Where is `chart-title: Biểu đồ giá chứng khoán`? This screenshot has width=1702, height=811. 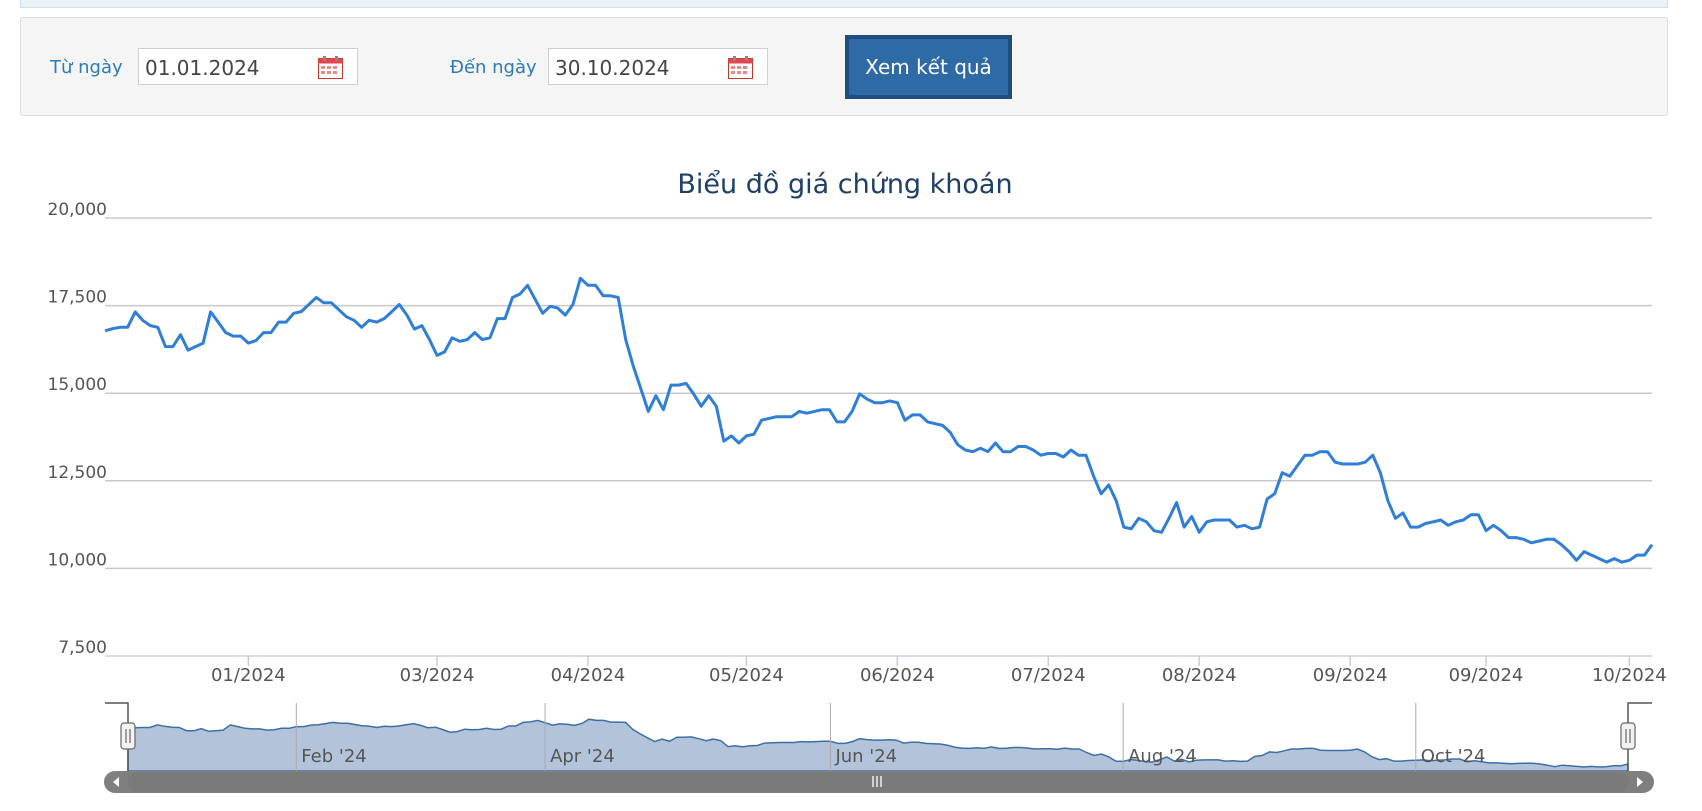 chart-title: Biểu đồ giá chứng khoán is located at coordinates (844, 184).